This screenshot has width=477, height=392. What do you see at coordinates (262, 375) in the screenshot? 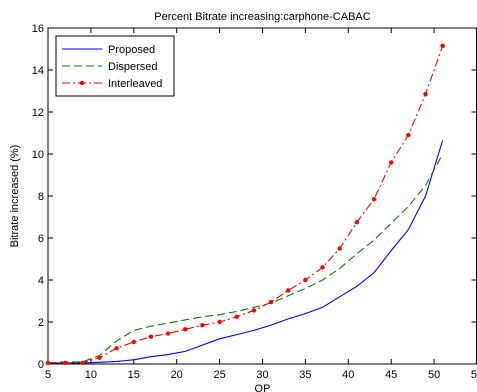
I see `x-tick-label: 30` at bounding box center [262, 375].